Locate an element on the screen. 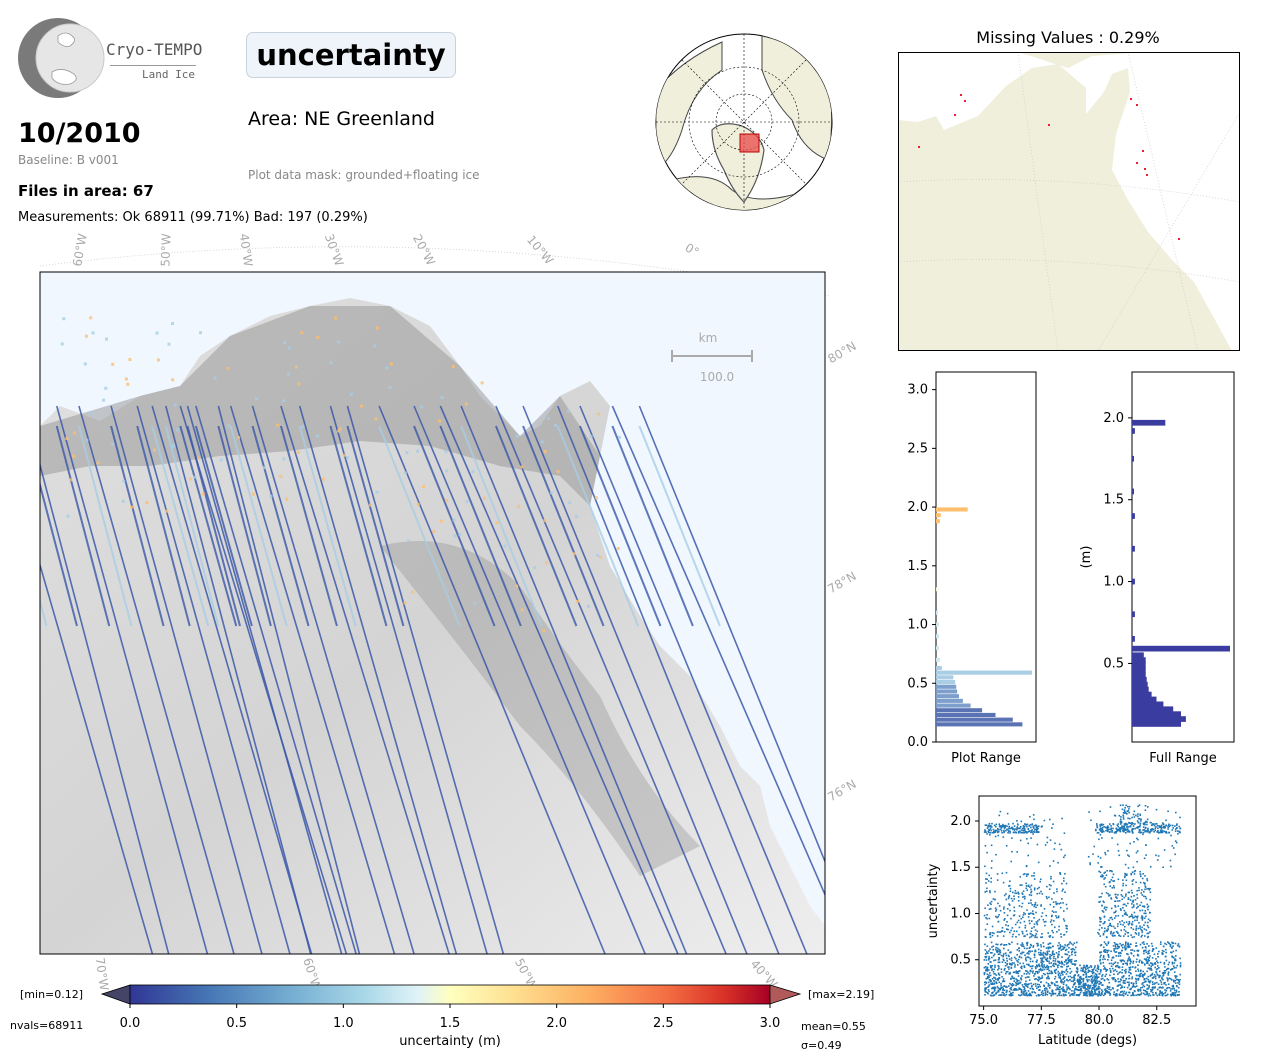 The width and height of the screenshot is (1272, 1060). hist-bar is located at coordinates (979, 724).